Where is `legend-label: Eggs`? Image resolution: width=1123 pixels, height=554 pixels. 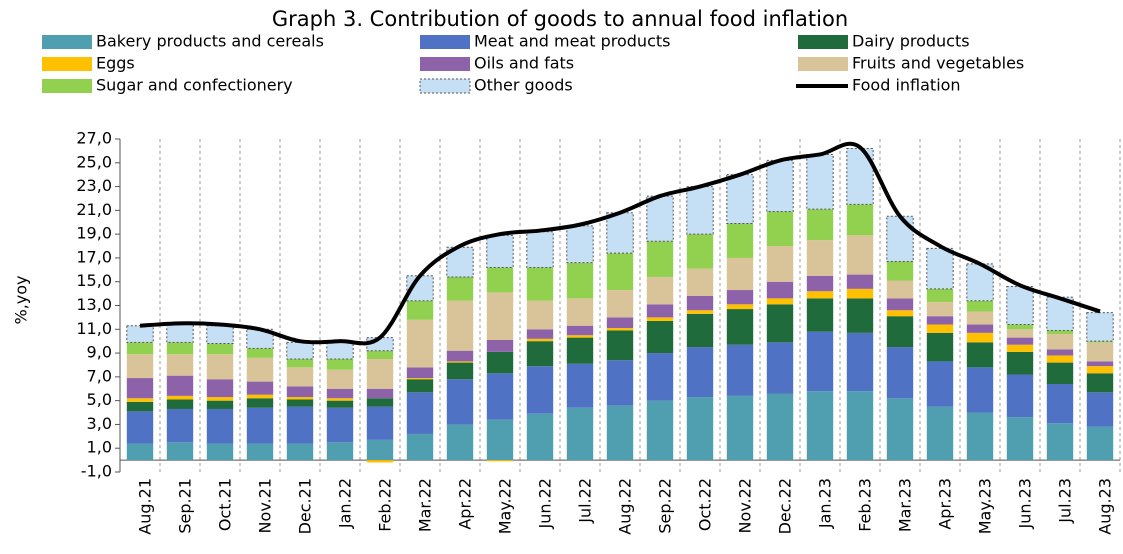 legend-label: Eggs is located at coordinates (115, 63).